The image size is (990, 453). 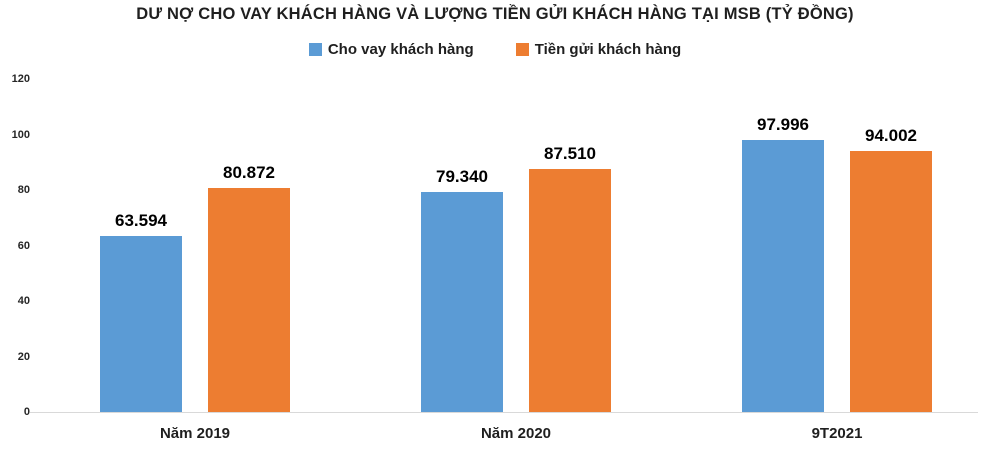 What do you see at coordinates (26, 412) in the screenshot?
I see `y-axis-tick-label: 0` at bounding box center [26, 412].